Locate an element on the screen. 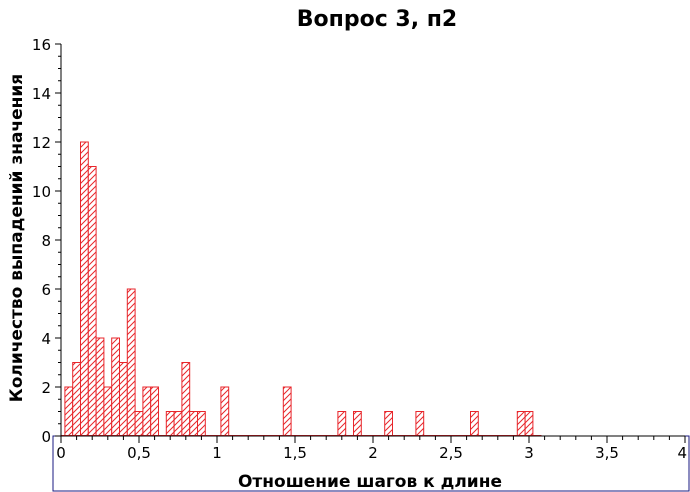  chart-title: Вопрос 3, п2 is located at coordinates (377, 19).